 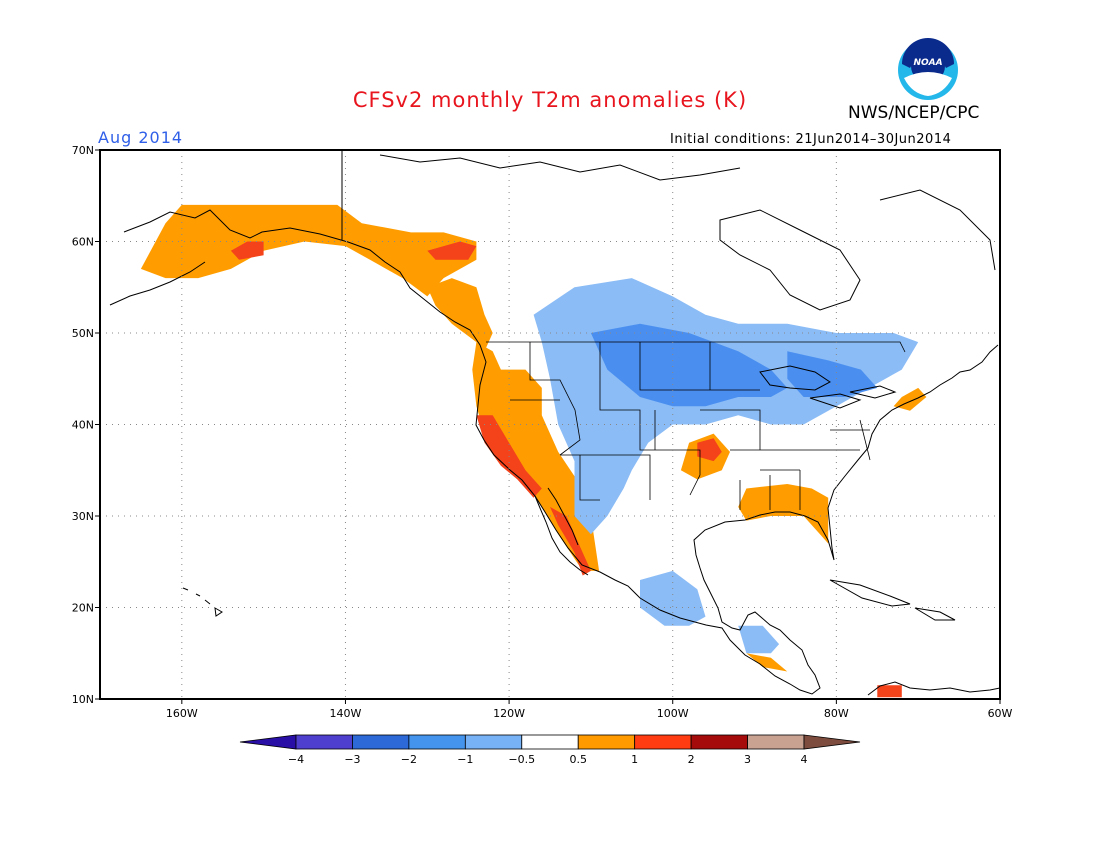 I want to click on lon-tick-label: 140W, so click(x=346, y=713).